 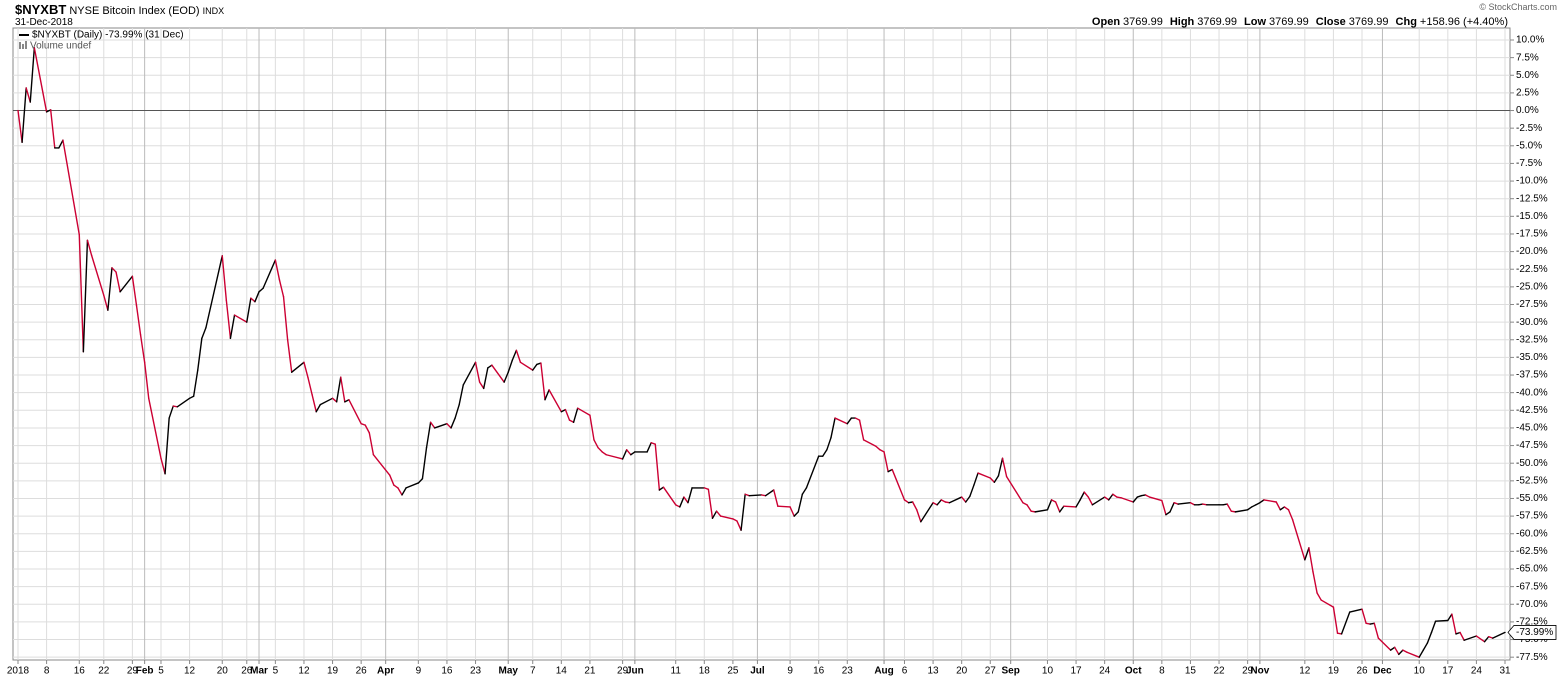 What do you see at coordinates (1527, 93) in the screenshot?
I see `y-tick-label: 2.5%` at bounding box center [1527, 93].